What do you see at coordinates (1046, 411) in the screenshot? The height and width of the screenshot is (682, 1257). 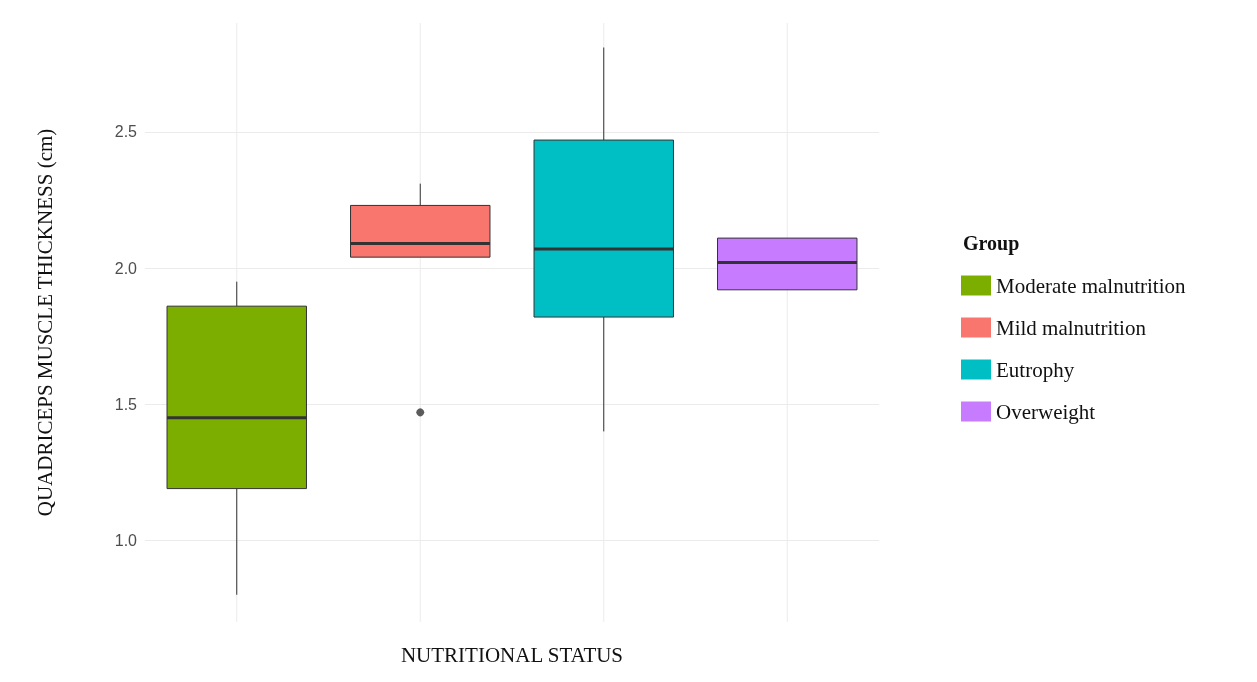 I see `legend-label: Overweight` at bounding box center [1046, 411].